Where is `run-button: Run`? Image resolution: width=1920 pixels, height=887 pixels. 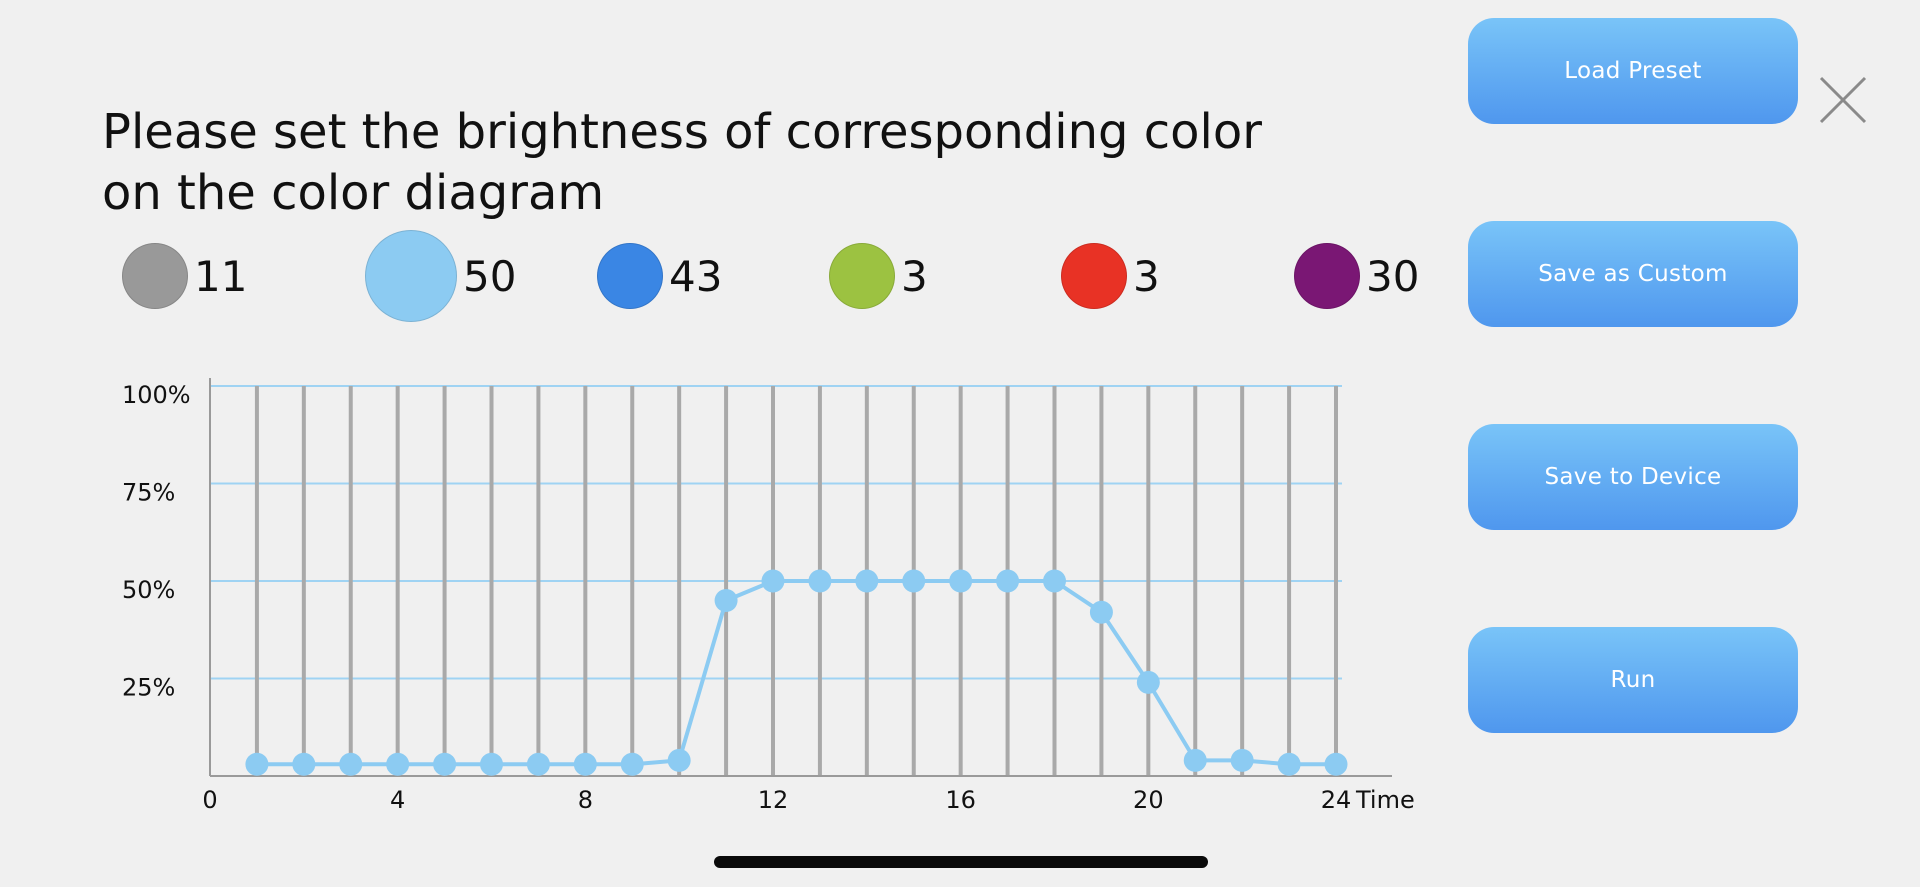 run-button: Run is located at coordinates (1633, 680).